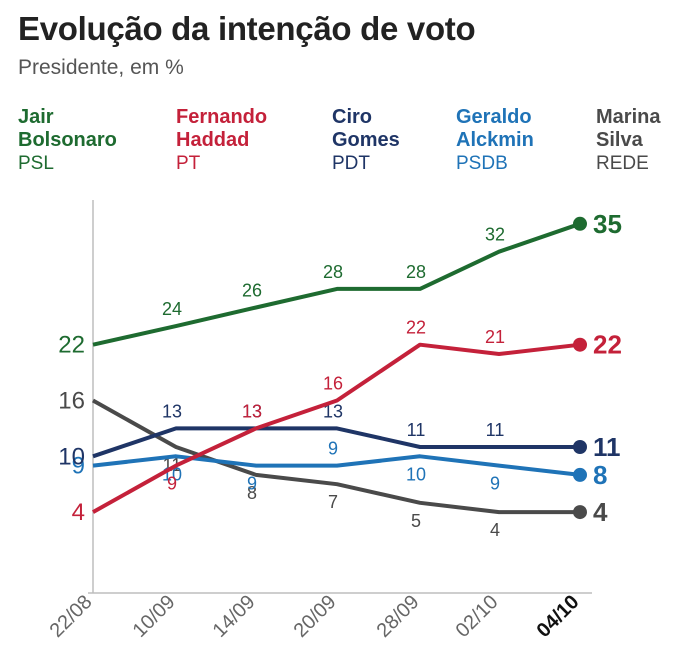 The height and width of the screenshot is (667, 700). What do you see at coordinates (619, 140) in the screenshot?
I see `legend-last-name: Silva` at bounding box center [619, 140].